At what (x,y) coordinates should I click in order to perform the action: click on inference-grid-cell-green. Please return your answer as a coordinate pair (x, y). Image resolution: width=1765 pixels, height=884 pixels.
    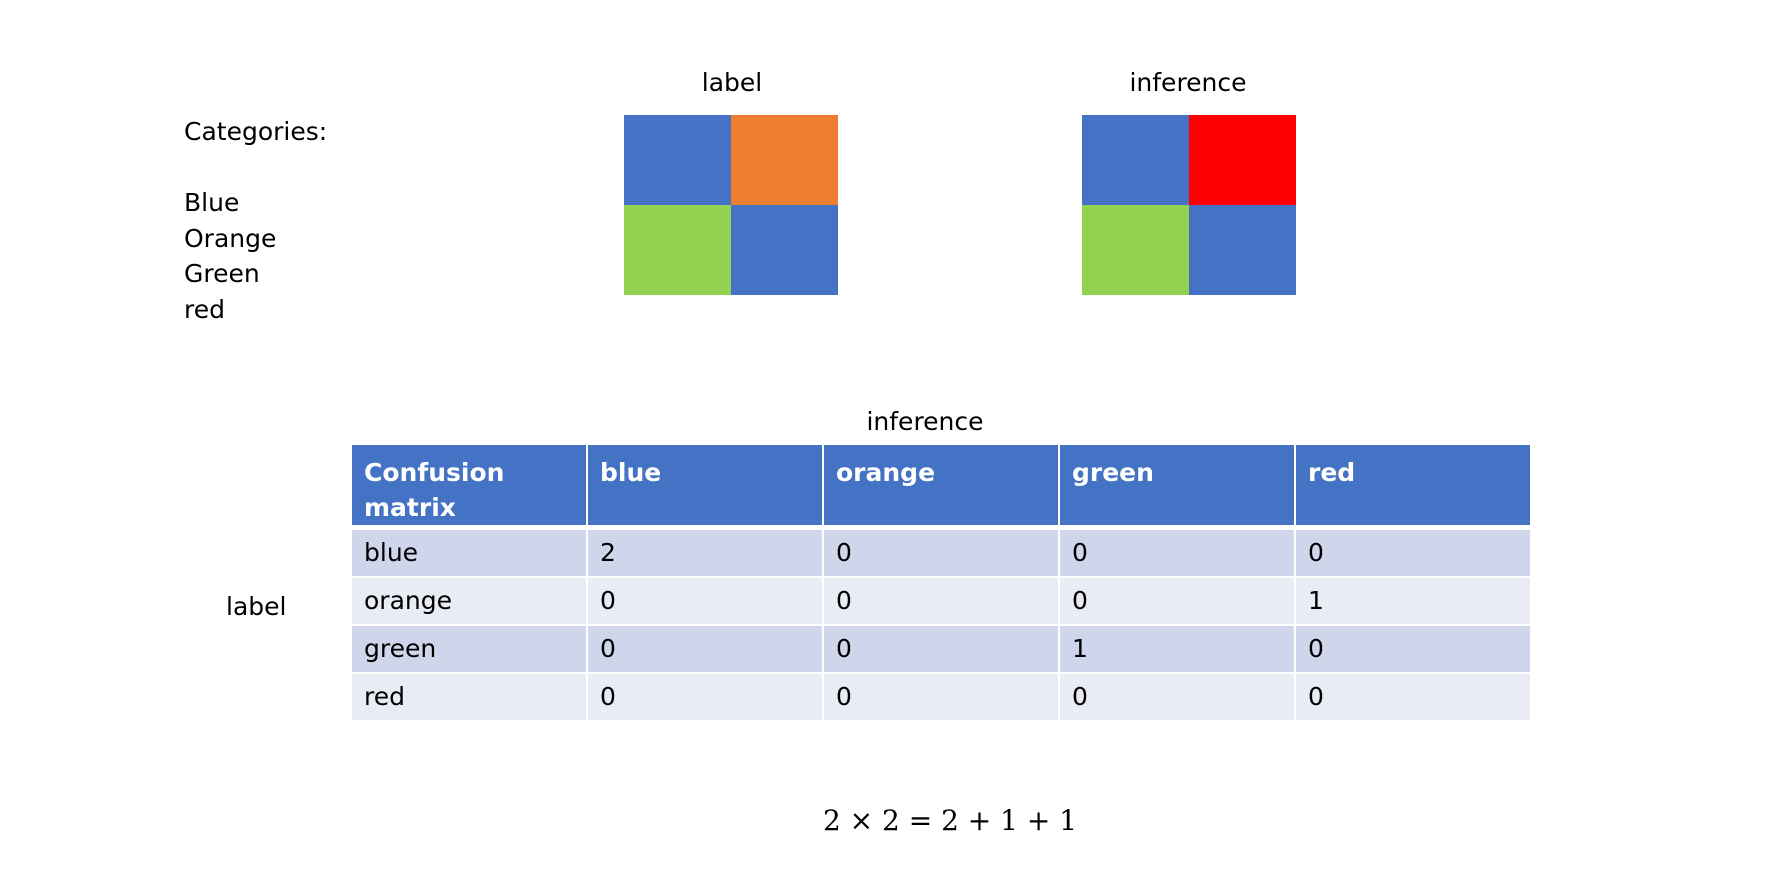
    Looking at the image, I should click on (1135, 250).